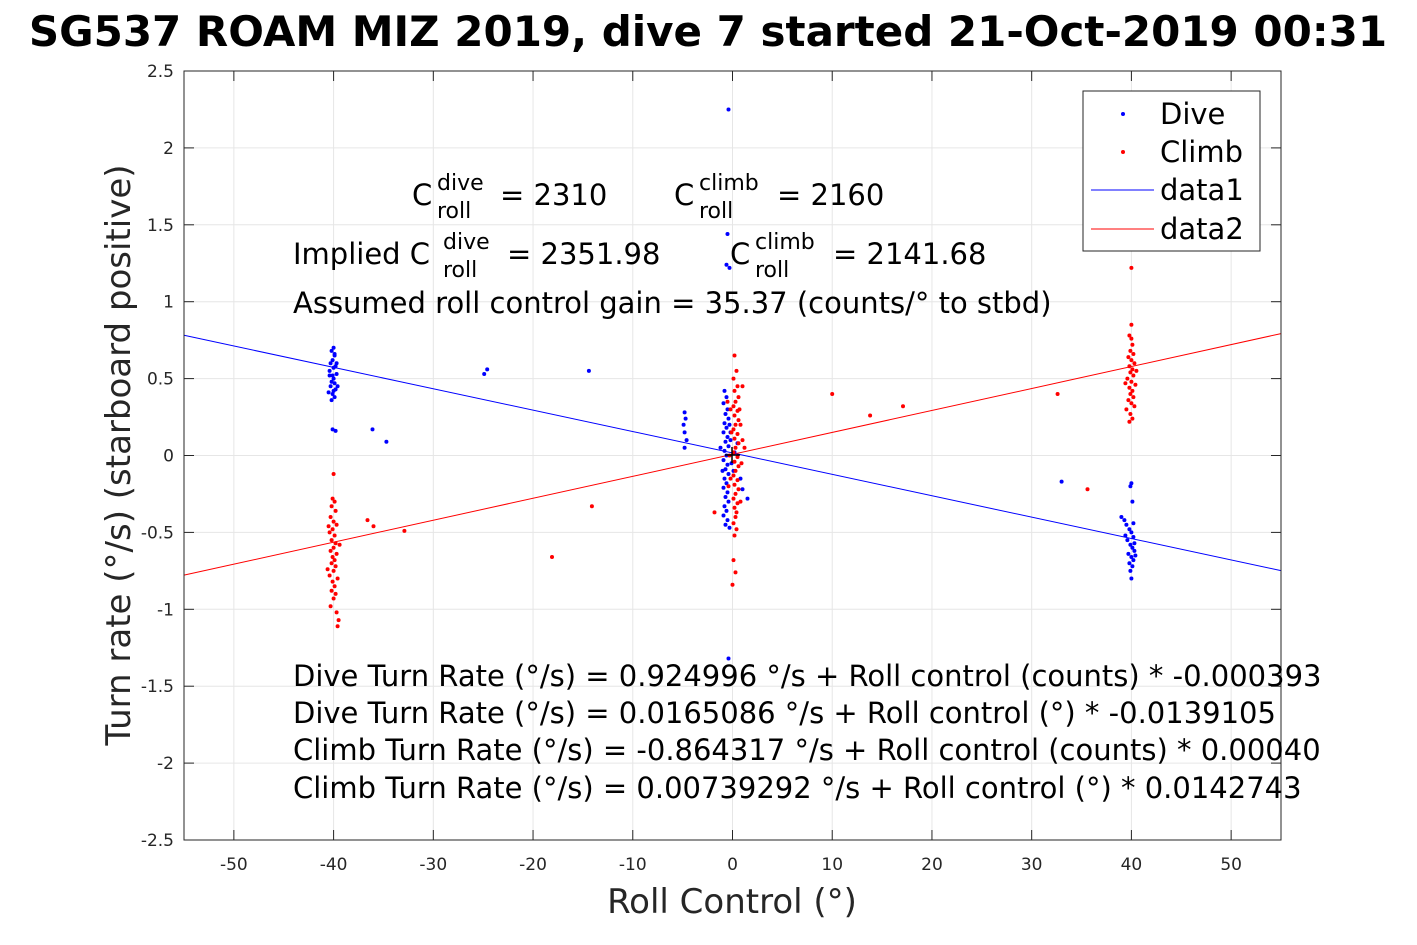  I want to click on x-tick-label: -10, so click(633, 865).